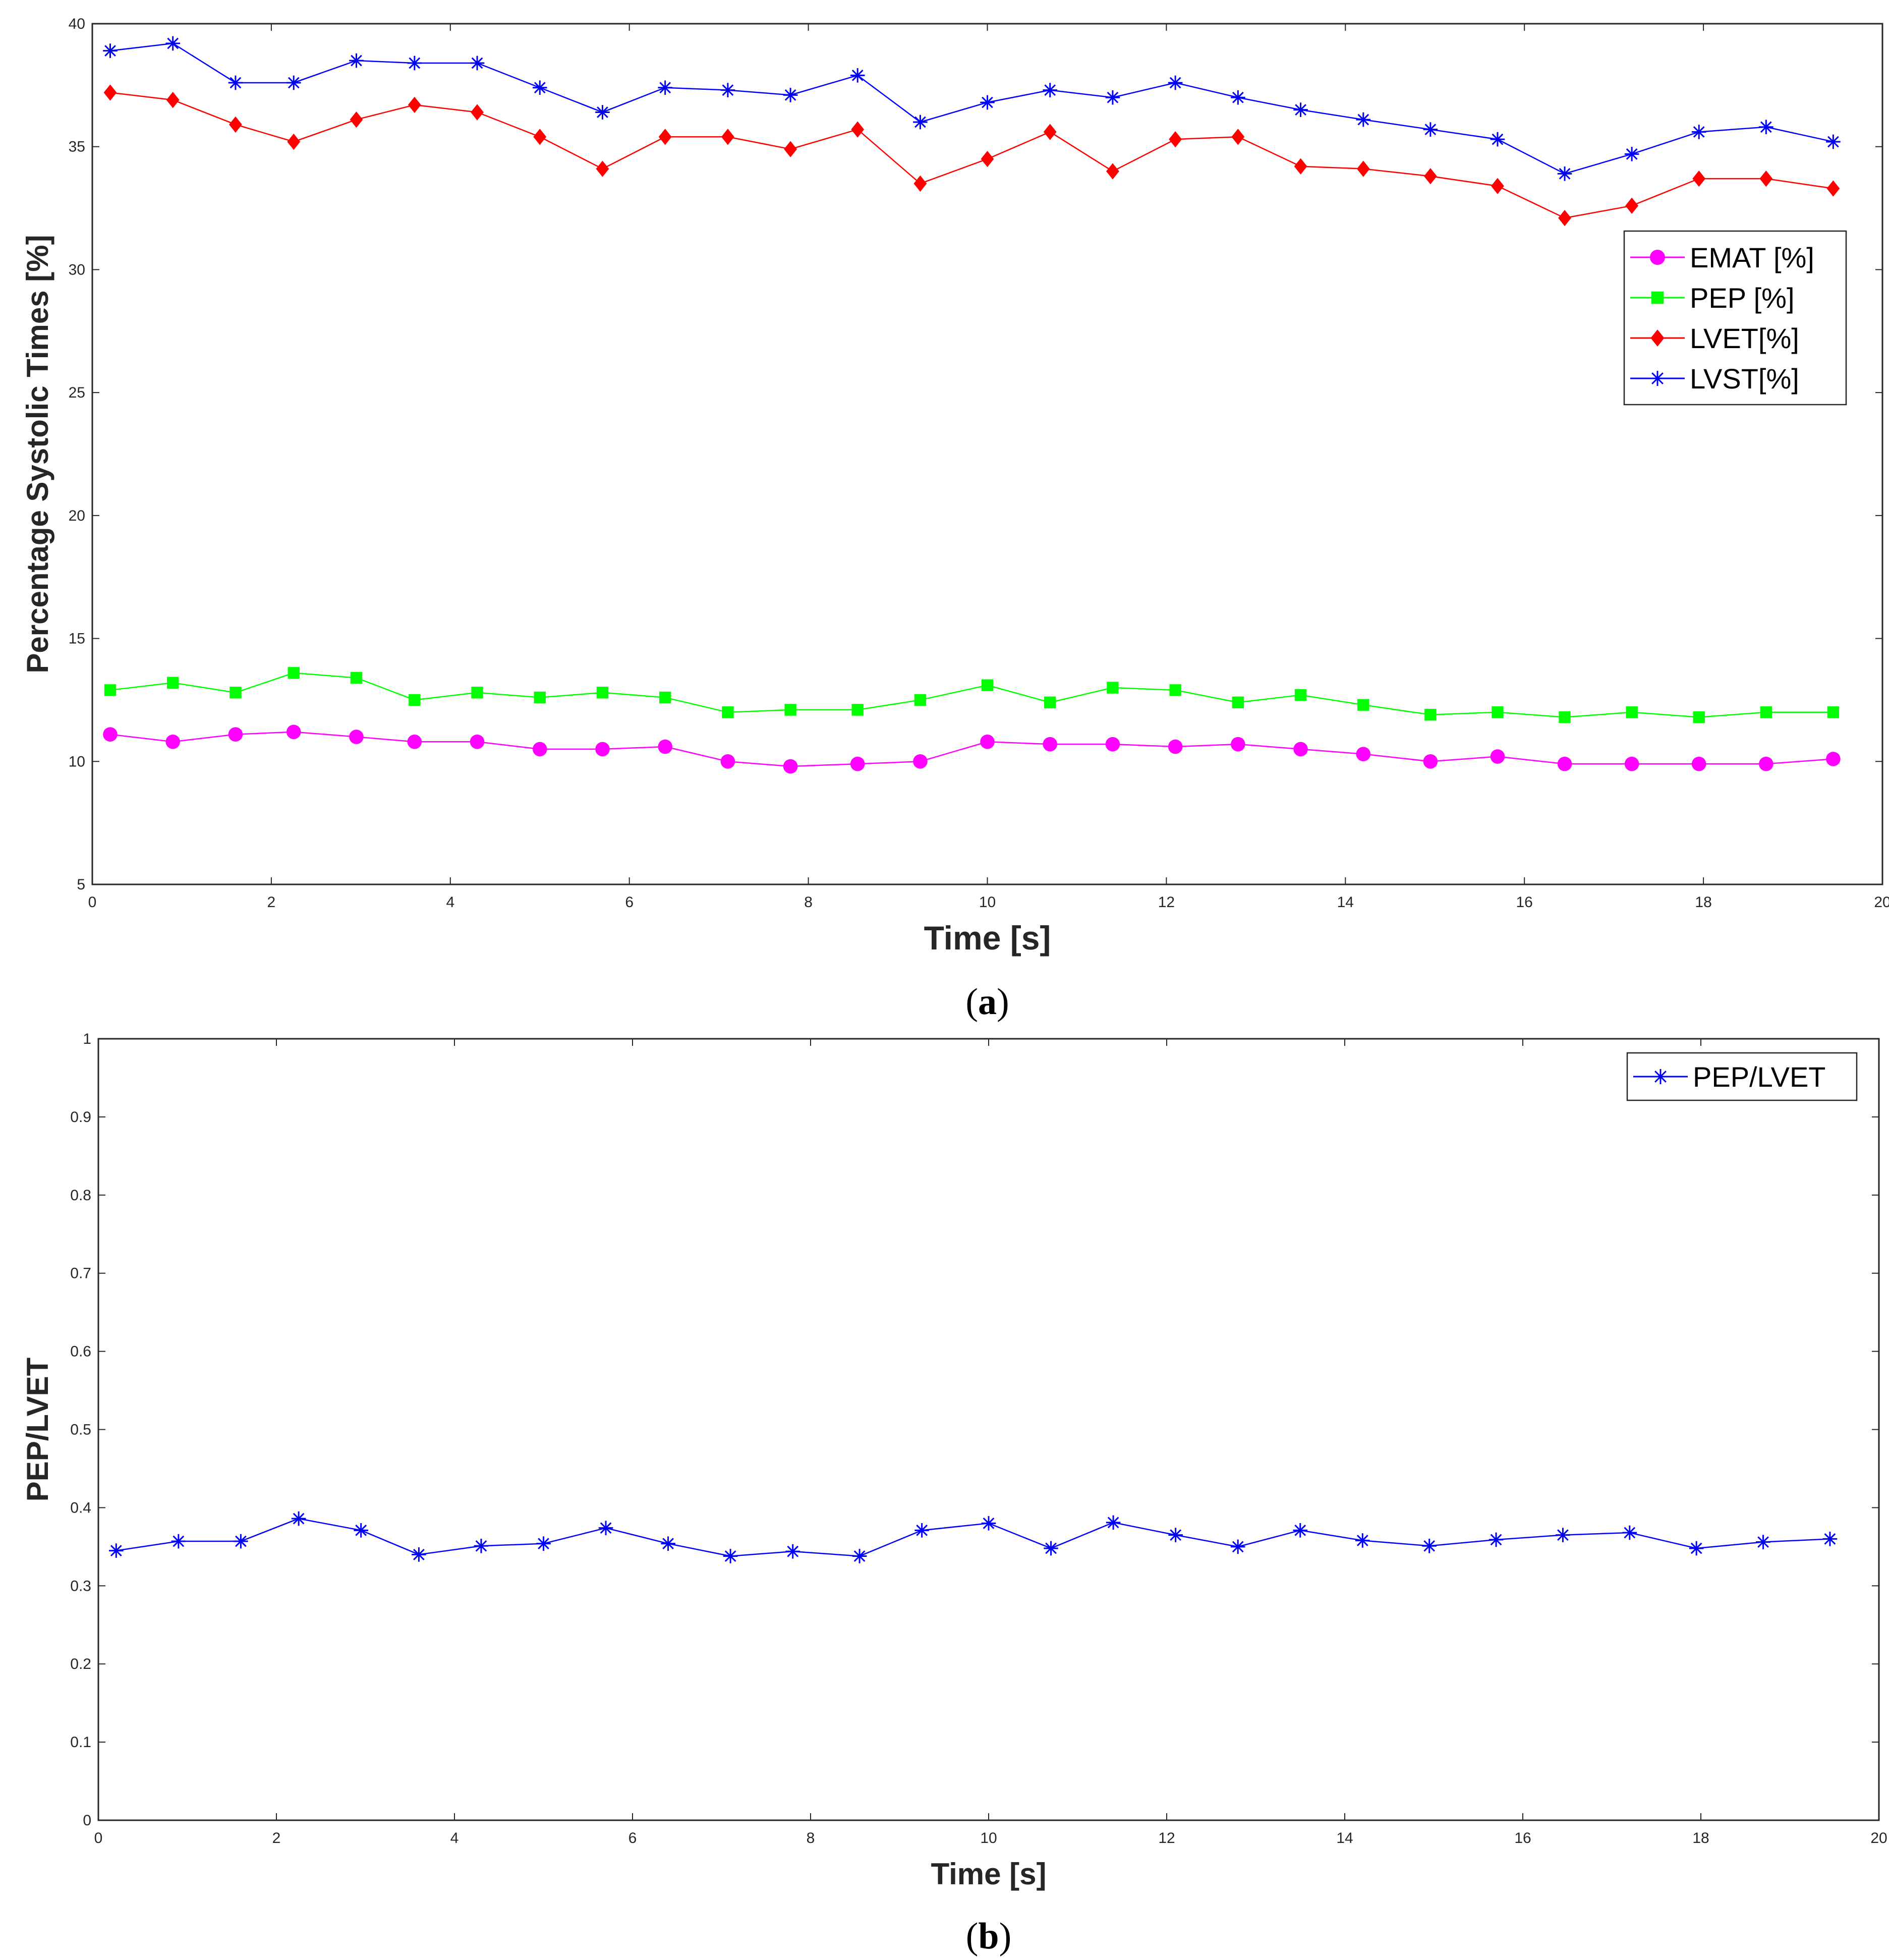  Describe the element at coordinates (1524, 902) in the screenshot. I see `x-tick-label-a: 16` at that location.